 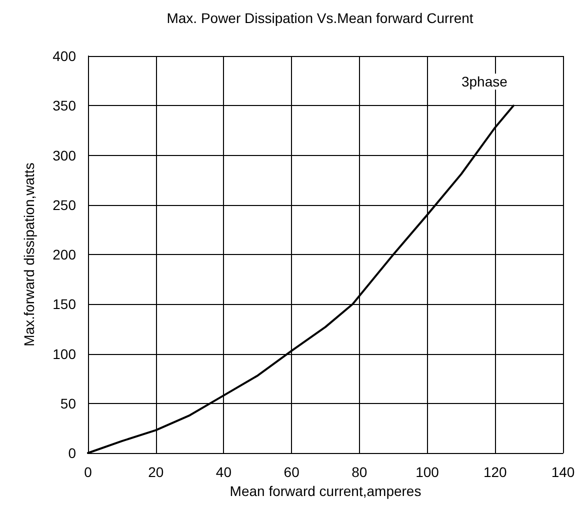 I want to click on y-tick-label: 0, so click(x=72, y=453).